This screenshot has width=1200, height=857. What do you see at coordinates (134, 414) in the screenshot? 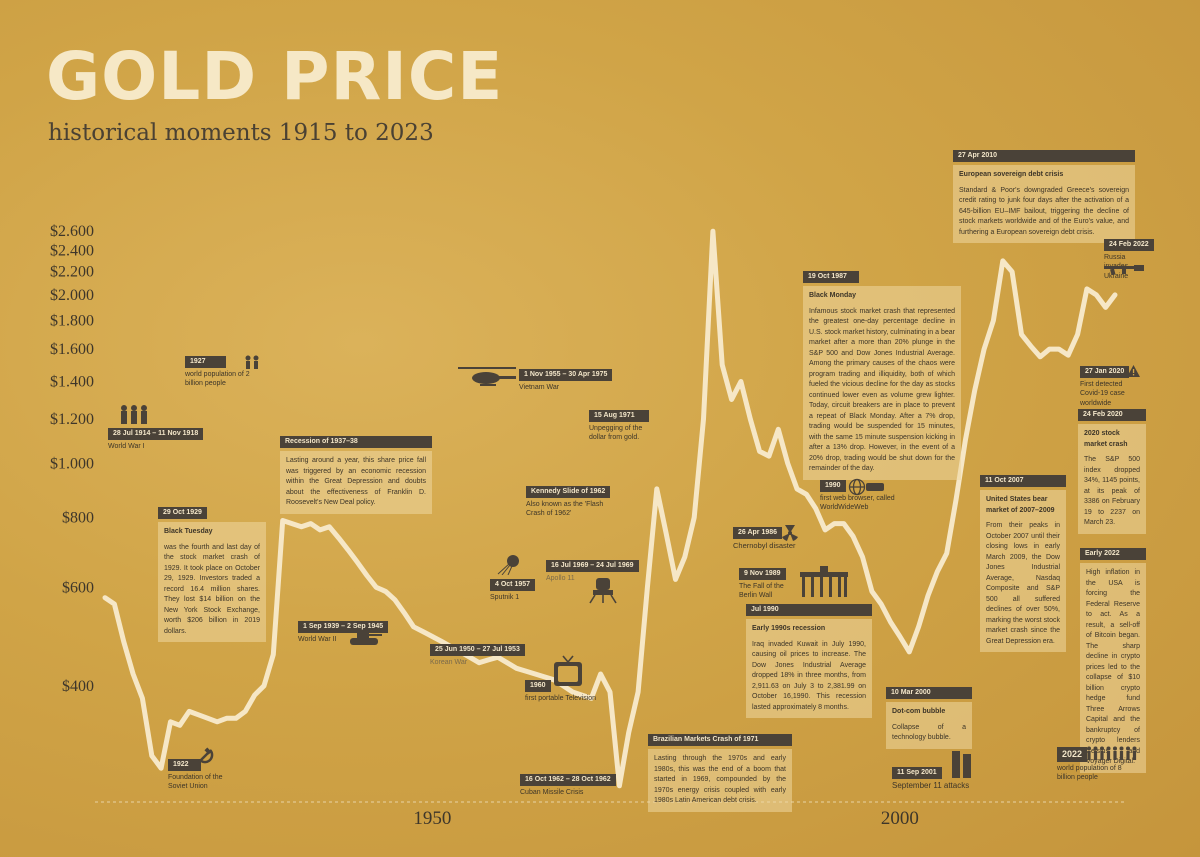
I see `soldiers-icon` at bounding box center [134, 414].